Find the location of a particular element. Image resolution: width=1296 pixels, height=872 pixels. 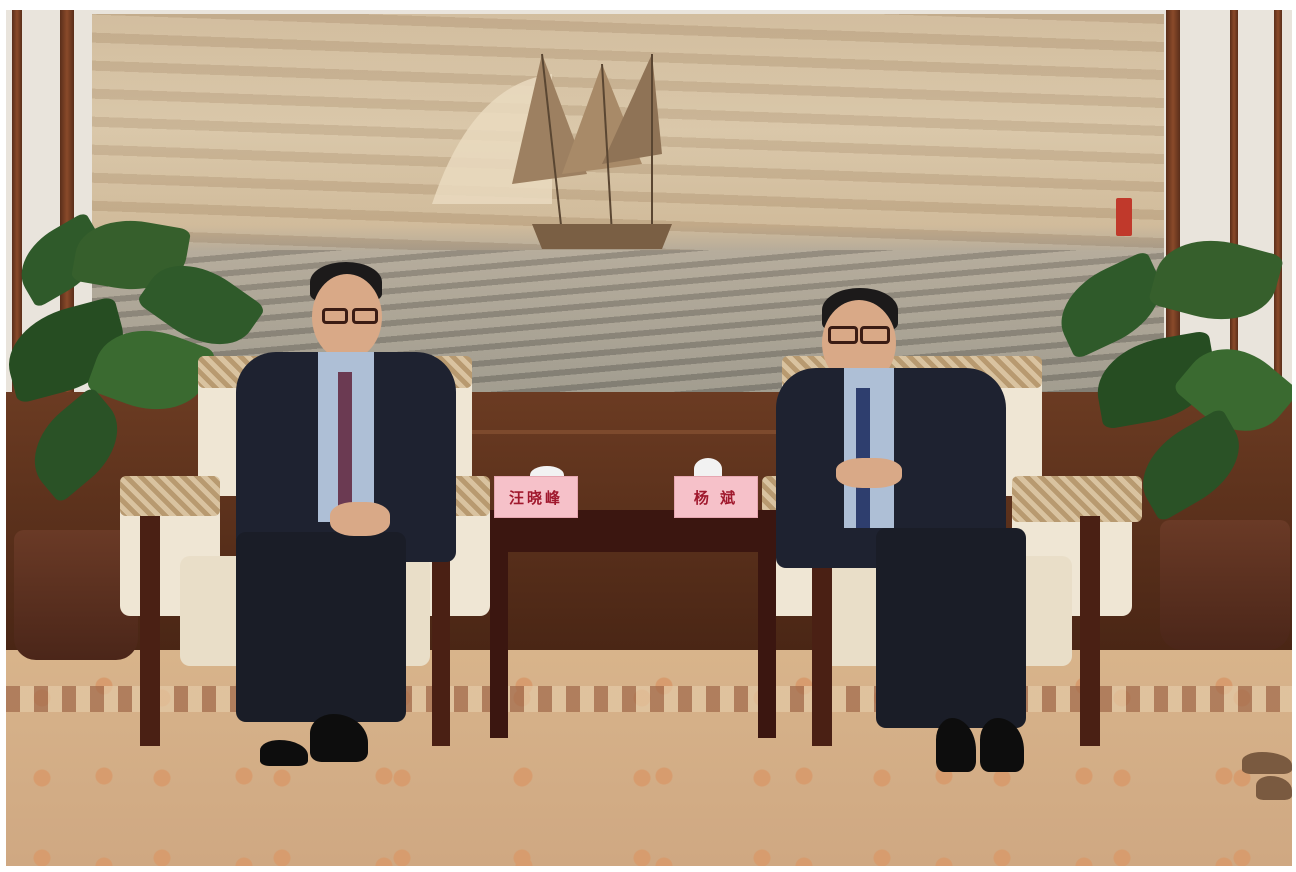

red-seal-stamp is located at coordinates (1124, 217).